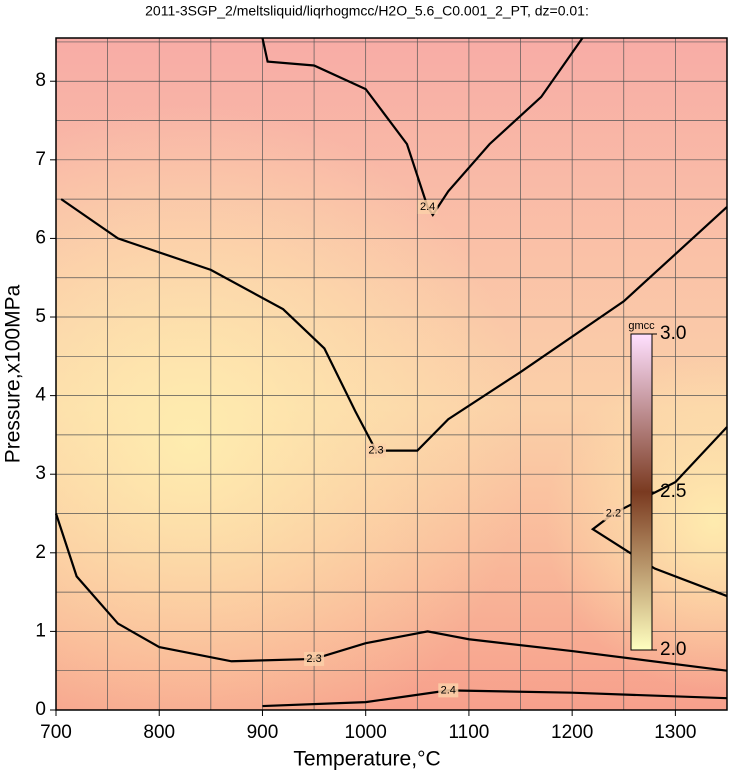  Describe the element at coordinates (641, 492) in the screenshot. I see `colorbar` at that location.